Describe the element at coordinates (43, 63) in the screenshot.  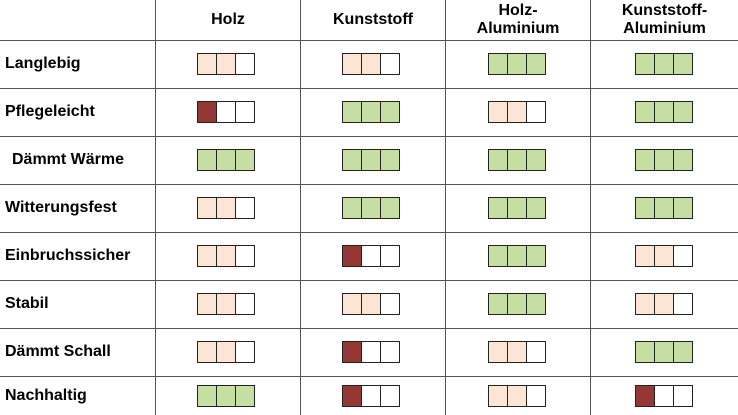
I see `row-label: Langlebig` at that location.